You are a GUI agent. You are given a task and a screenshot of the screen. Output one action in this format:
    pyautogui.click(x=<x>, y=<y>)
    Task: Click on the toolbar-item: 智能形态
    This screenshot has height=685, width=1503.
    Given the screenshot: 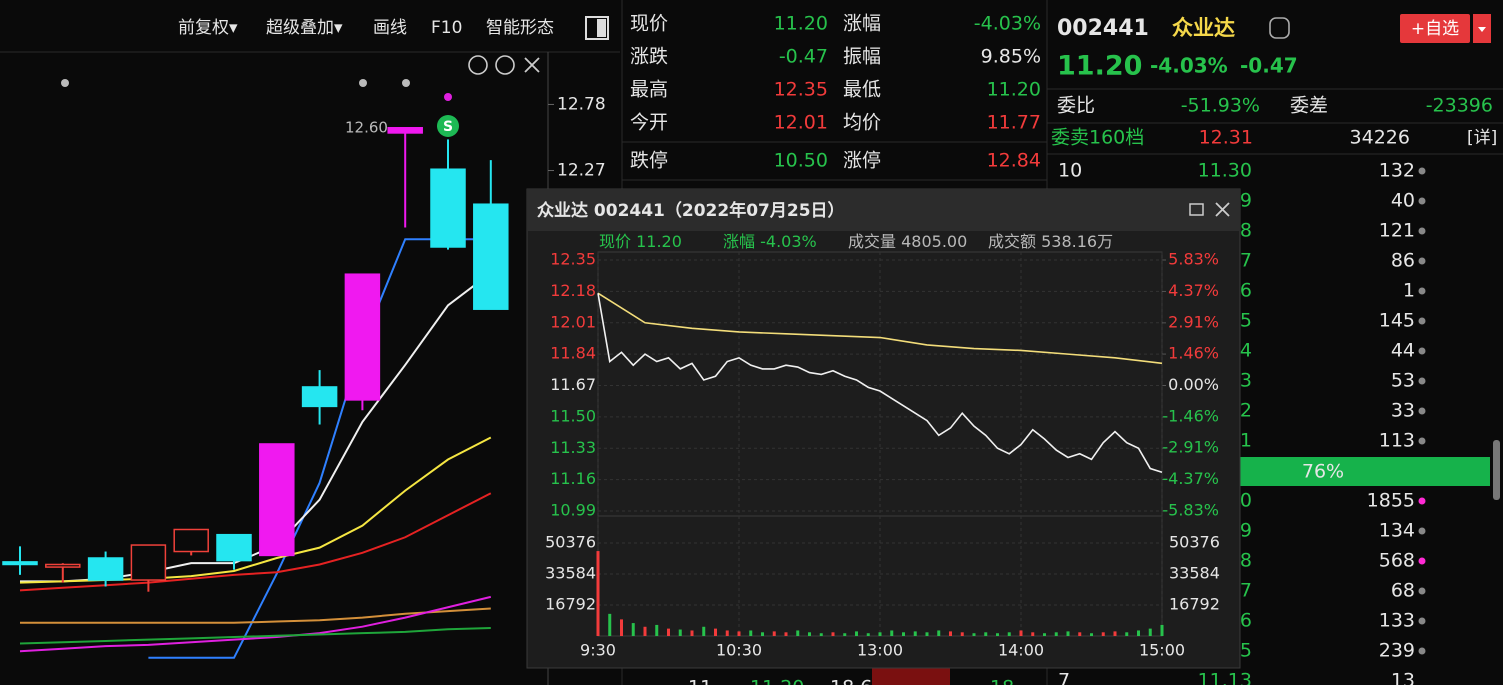 What is the action you would take?
    pyautogui.click(x=520, y=28)
    